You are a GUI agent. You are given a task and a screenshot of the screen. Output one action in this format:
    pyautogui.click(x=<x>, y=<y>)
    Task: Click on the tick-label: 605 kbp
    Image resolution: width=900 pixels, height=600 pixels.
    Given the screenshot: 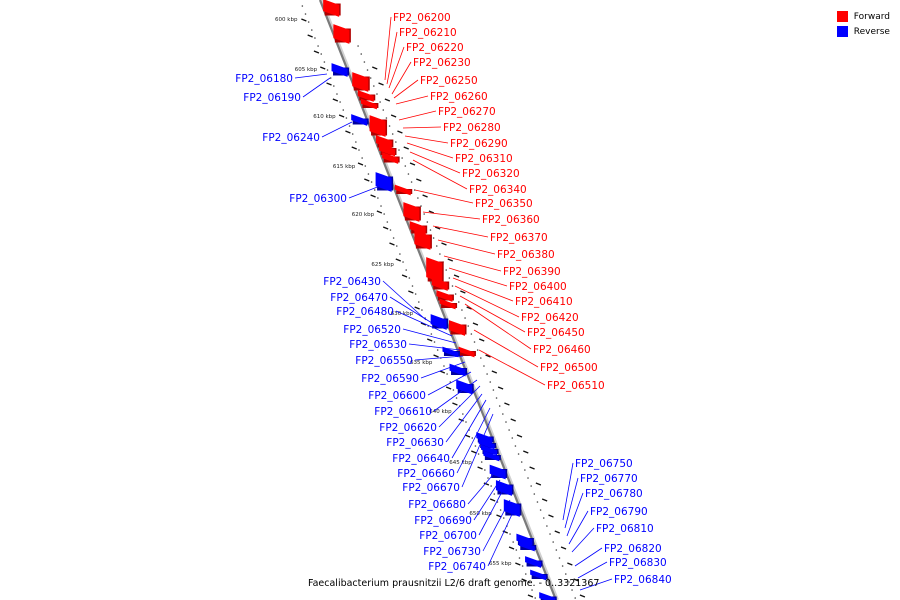 What is the action you would take?
    pyautogui.click(x=306, y=70)
    